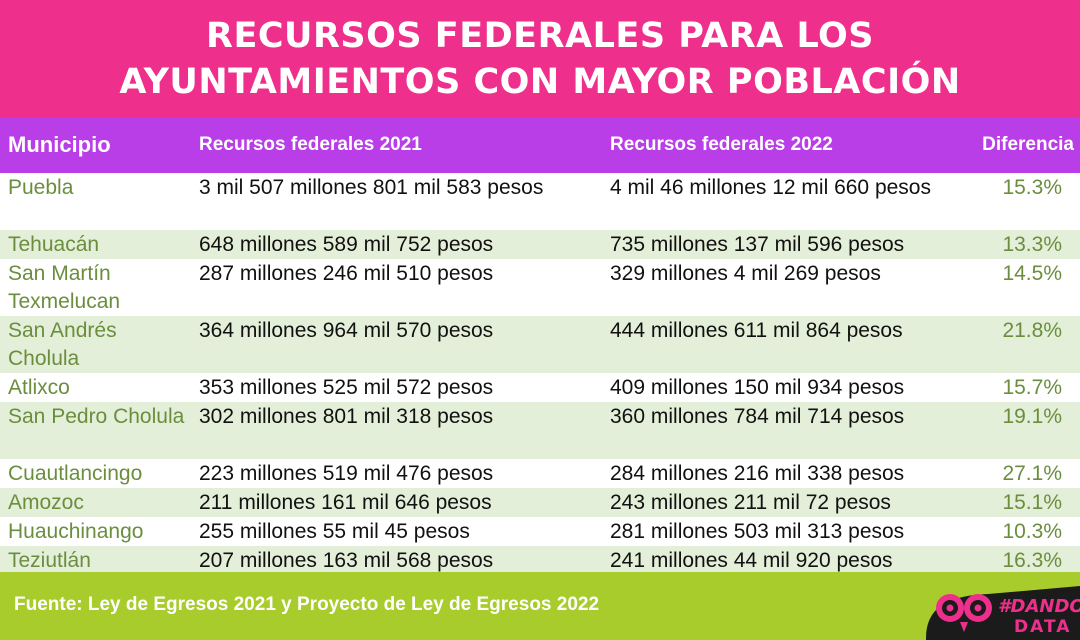  Describe the element at coordinates (334, 531) in the screenshot. I see `cell-recursos-2021: 255 millones 55 mil 45 pesos` at that location.